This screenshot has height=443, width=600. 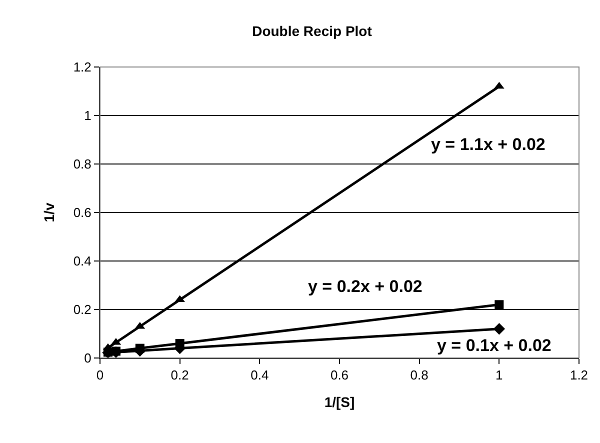 I want to click on y-tick-label: 0.2, so click(x=82, y=310).